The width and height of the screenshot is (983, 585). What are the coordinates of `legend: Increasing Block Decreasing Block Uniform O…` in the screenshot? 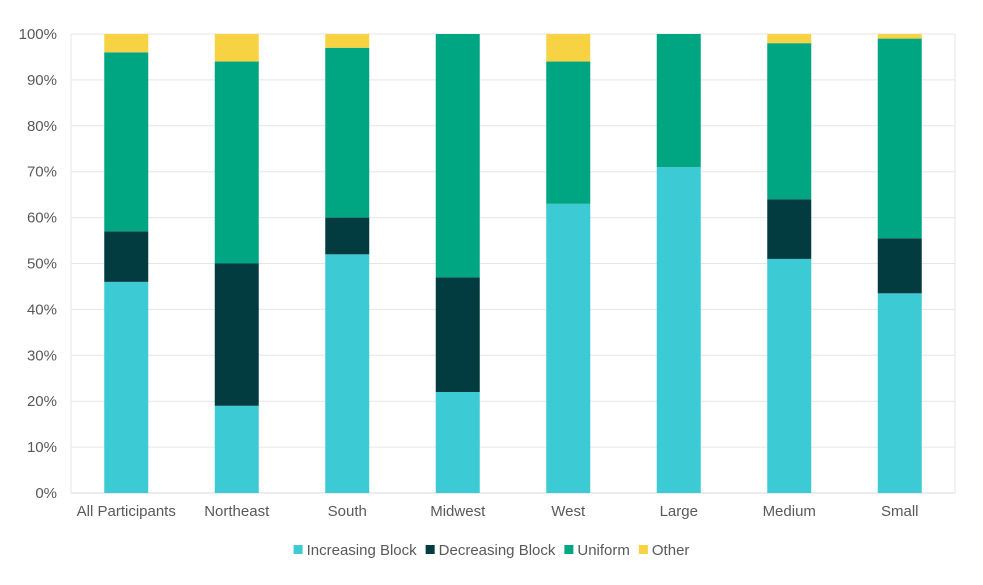 It's located at (491, 550).